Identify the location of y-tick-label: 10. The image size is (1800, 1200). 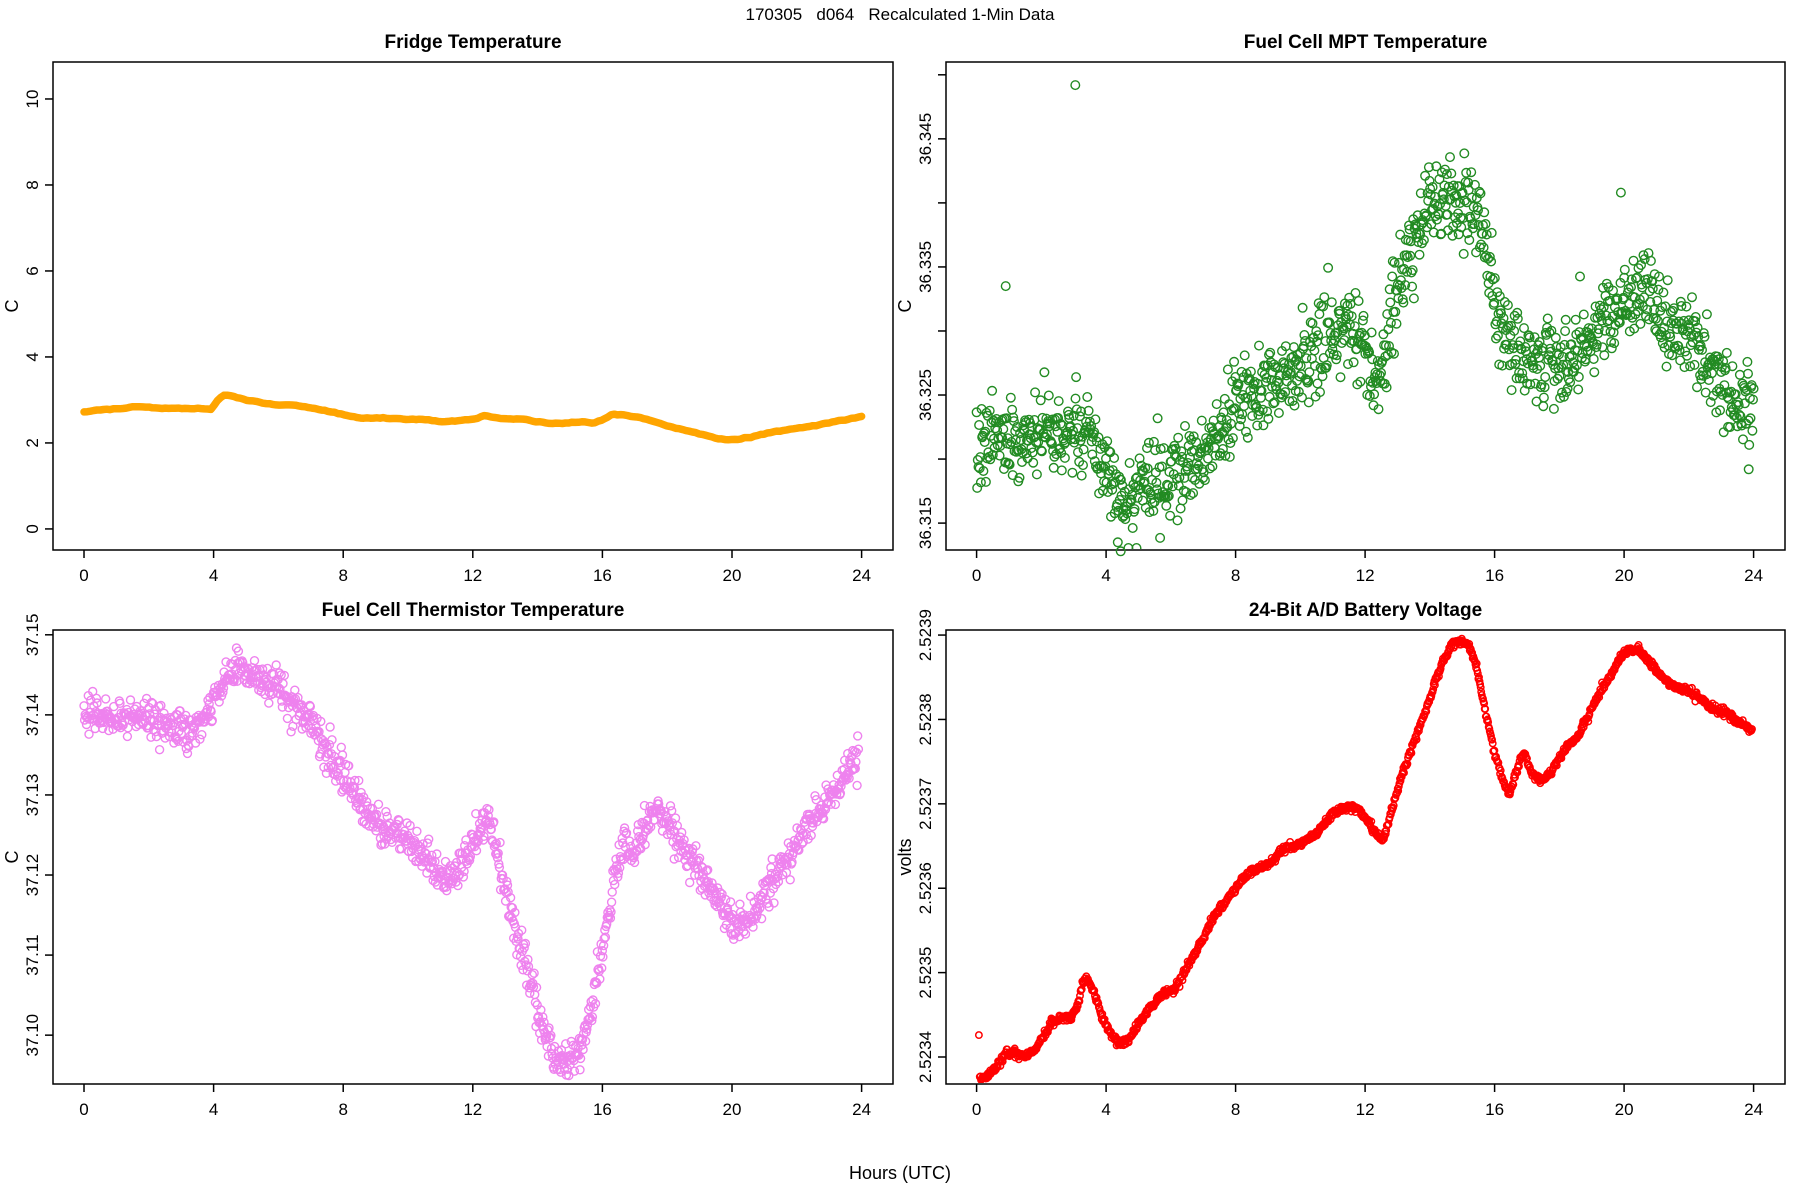
(32, 99).